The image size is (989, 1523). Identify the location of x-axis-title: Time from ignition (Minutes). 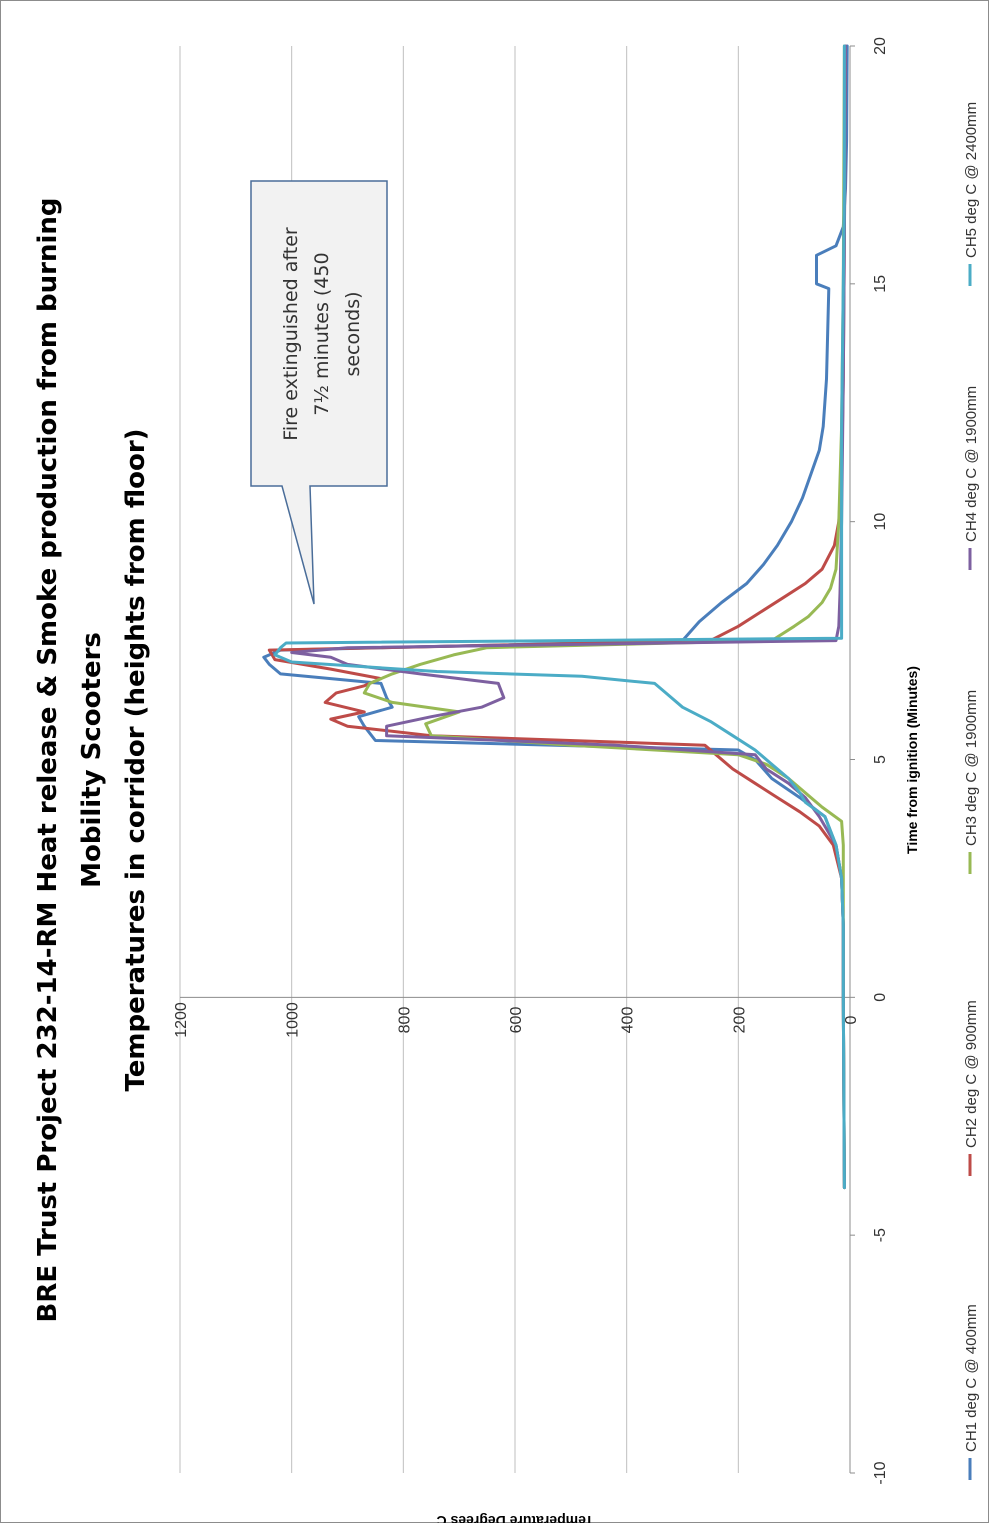
(912, 760).